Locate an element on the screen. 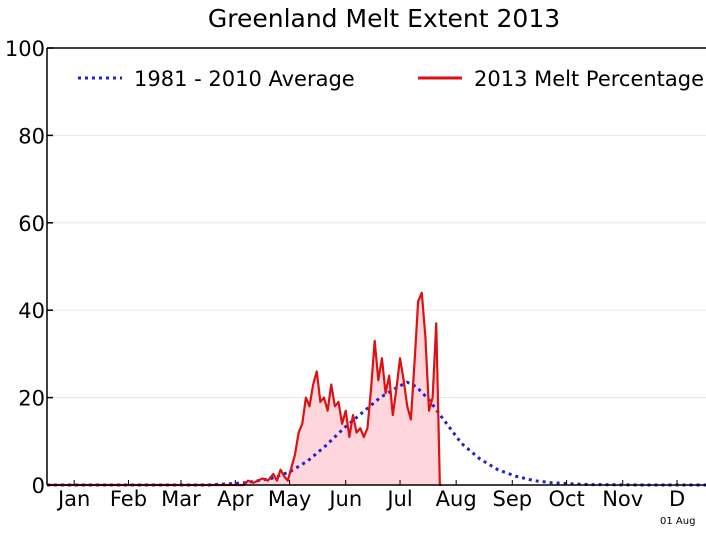  x-tick-label-d: D is located at coordinates (677, 499).